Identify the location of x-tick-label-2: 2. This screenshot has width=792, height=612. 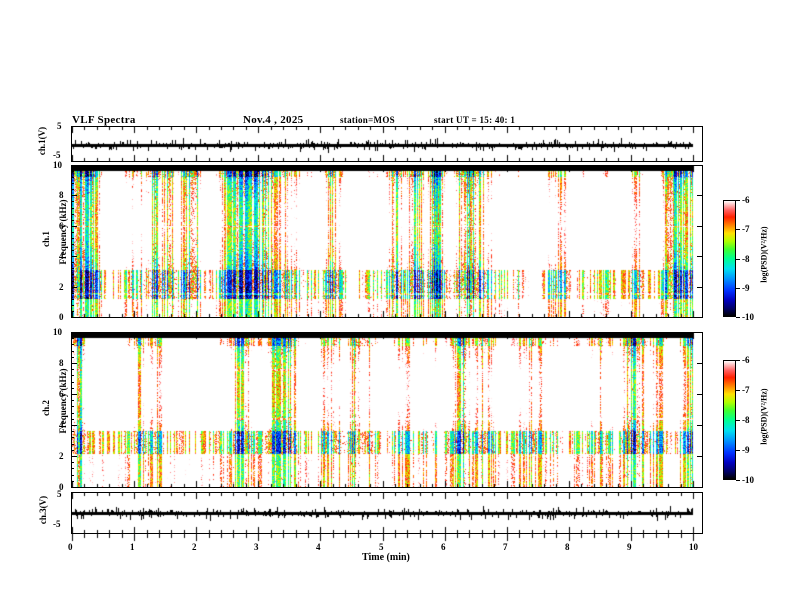
(194, 547).